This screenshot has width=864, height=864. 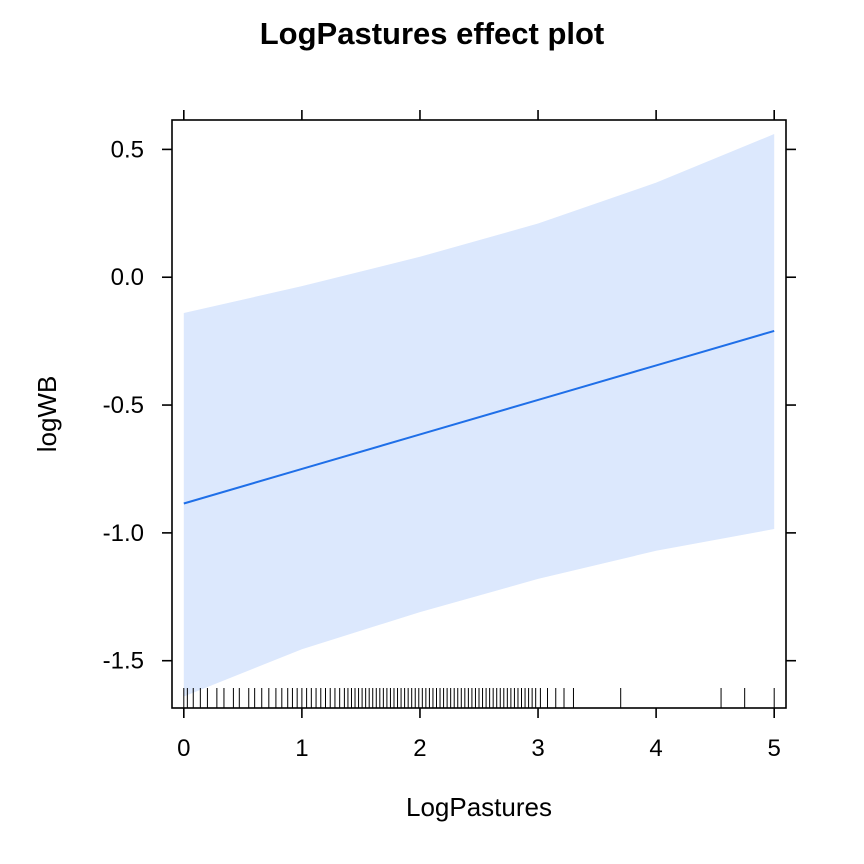 What do you see at coordinates (127, 277) in the screenshot?
I see `y-tick-label: 0.0` at bounding box center [127, 277].